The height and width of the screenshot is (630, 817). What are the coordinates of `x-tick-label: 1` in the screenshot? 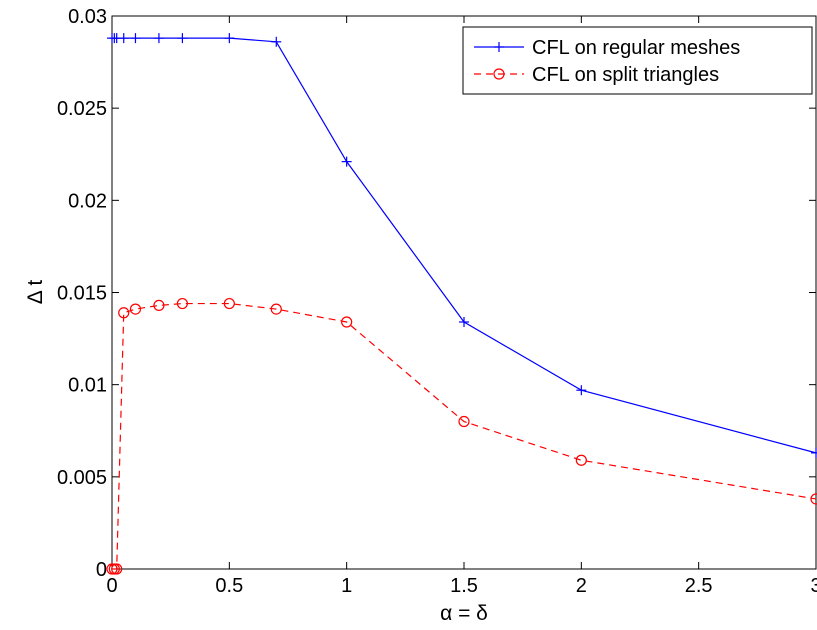 It's located at (346, 586).